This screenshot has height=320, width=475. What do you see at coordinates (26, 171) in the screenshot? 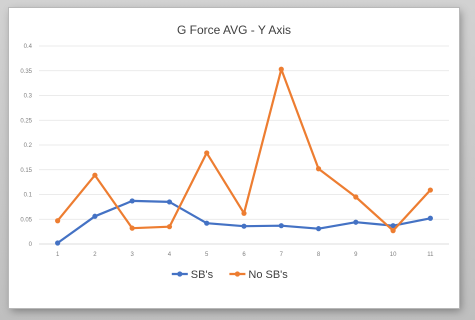
I see `y-tick-label: 0.15` at bounding box center [26, 171].